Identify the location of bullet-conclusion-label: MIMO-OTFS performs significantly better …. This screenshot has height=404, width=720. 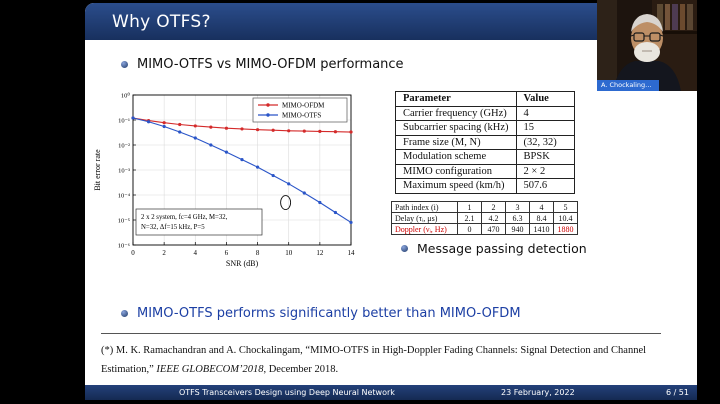
(329, 313).